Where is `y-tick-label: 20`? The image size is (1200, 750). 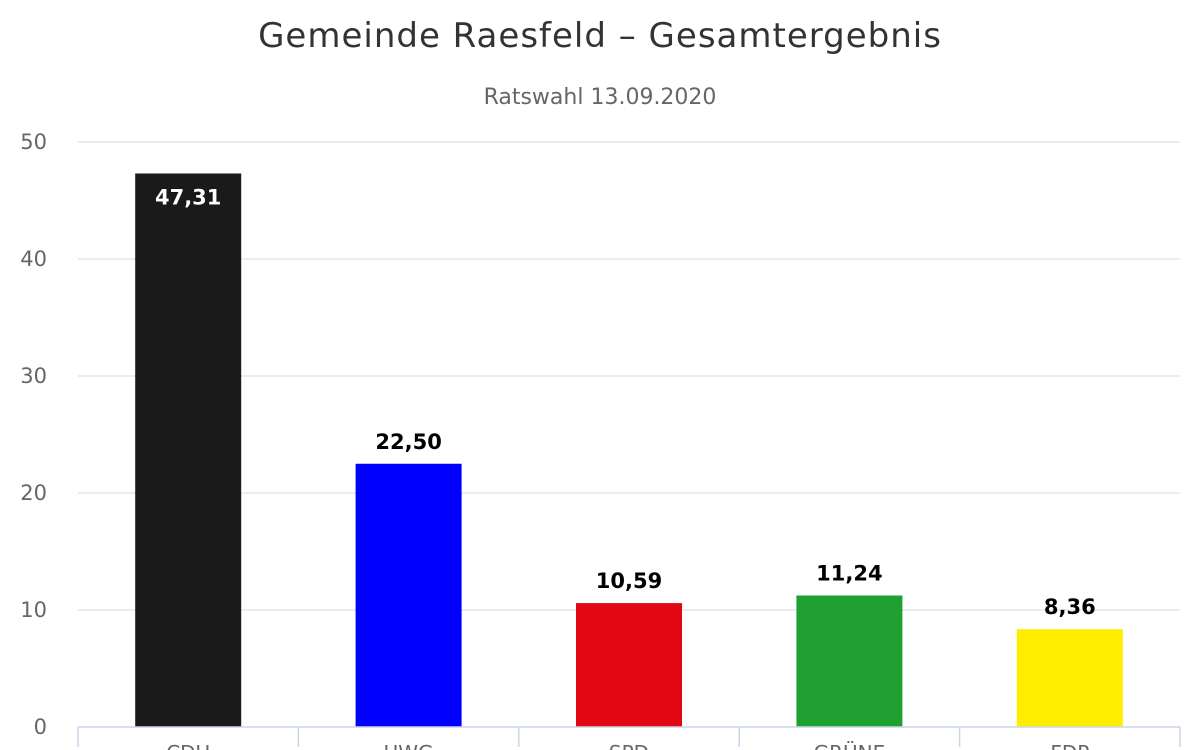
y-tick-label: 20 is located at coordinates (33, 493).